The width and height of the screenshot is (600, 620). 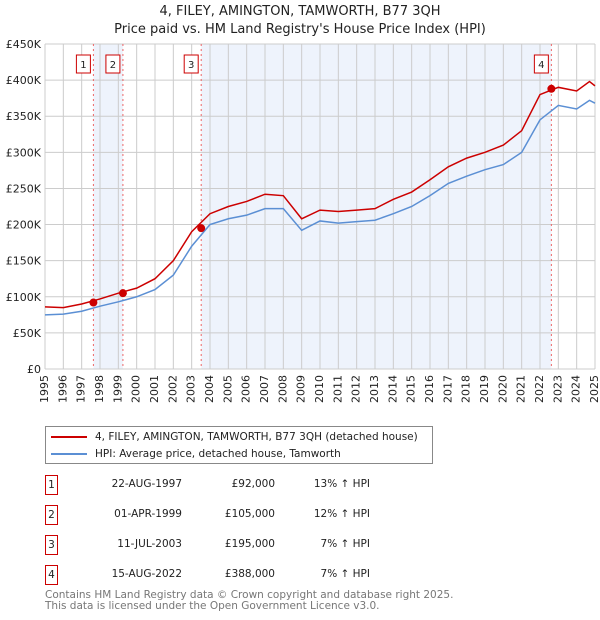 I want to click on chart-title: 4, FILEY, AMINGTON, TAMWORTH, B77 3QH, so click(x=300, y=11).